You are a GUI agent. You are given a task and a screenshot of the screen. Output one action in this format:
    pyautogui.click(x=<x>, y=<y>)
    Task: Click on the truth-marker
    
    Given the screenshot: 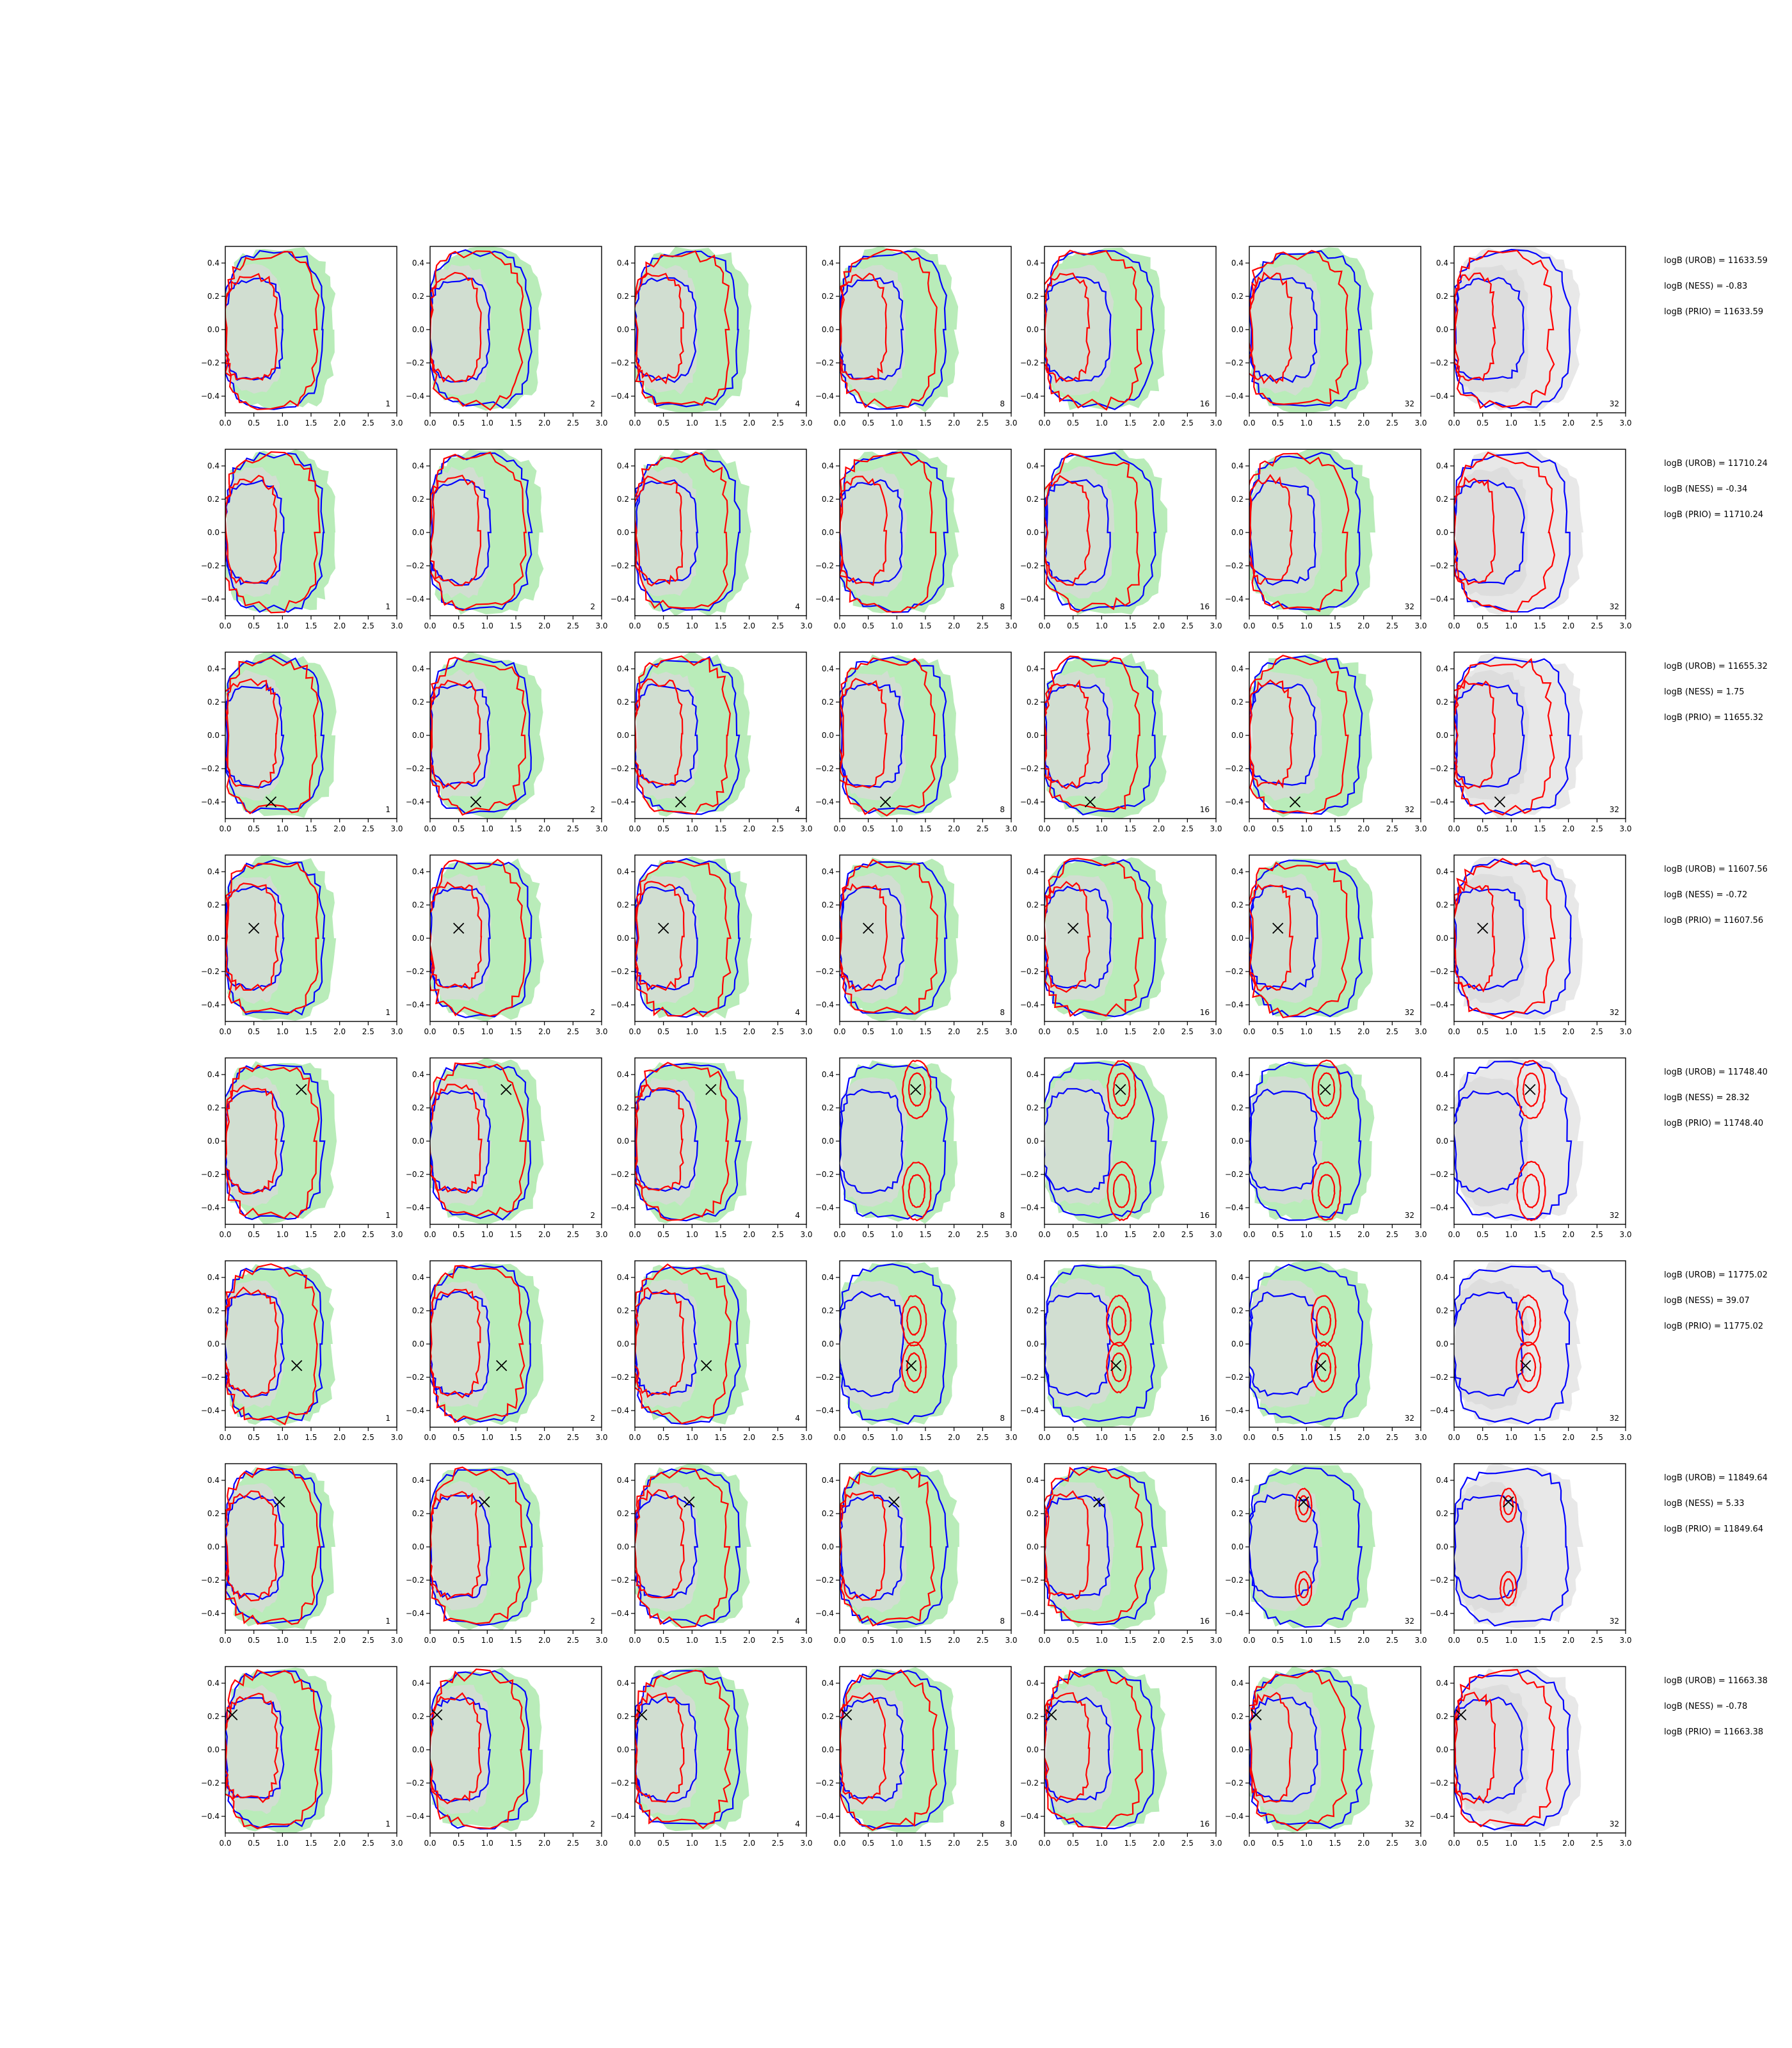 What is the action you would take?
    pyautogui.click(x=1530, y=1090)
    